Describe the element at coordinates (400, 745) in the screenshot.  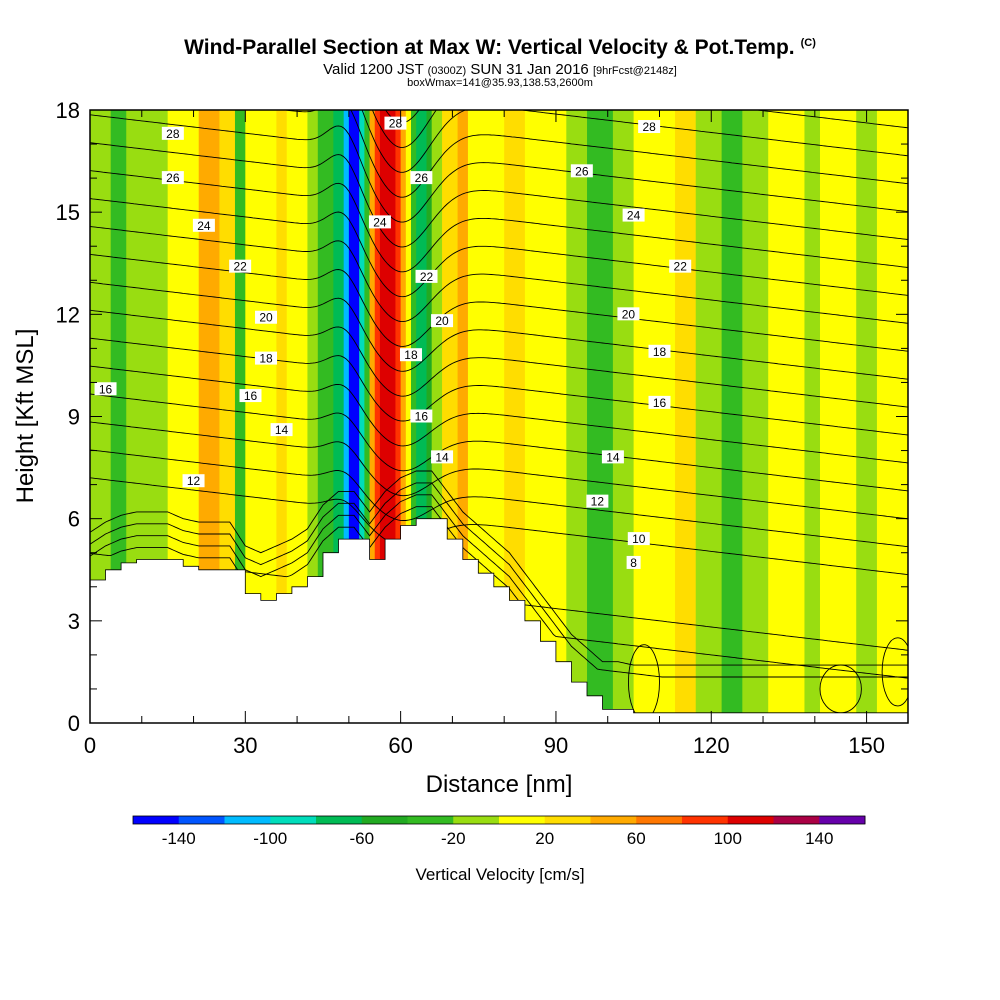
I see `x-tick-label: 60` at that location.